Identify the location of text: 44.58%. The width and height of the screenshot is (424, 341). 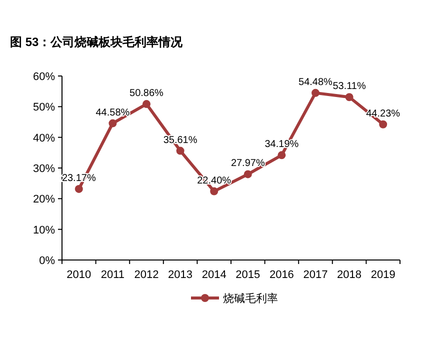
(113, 112).